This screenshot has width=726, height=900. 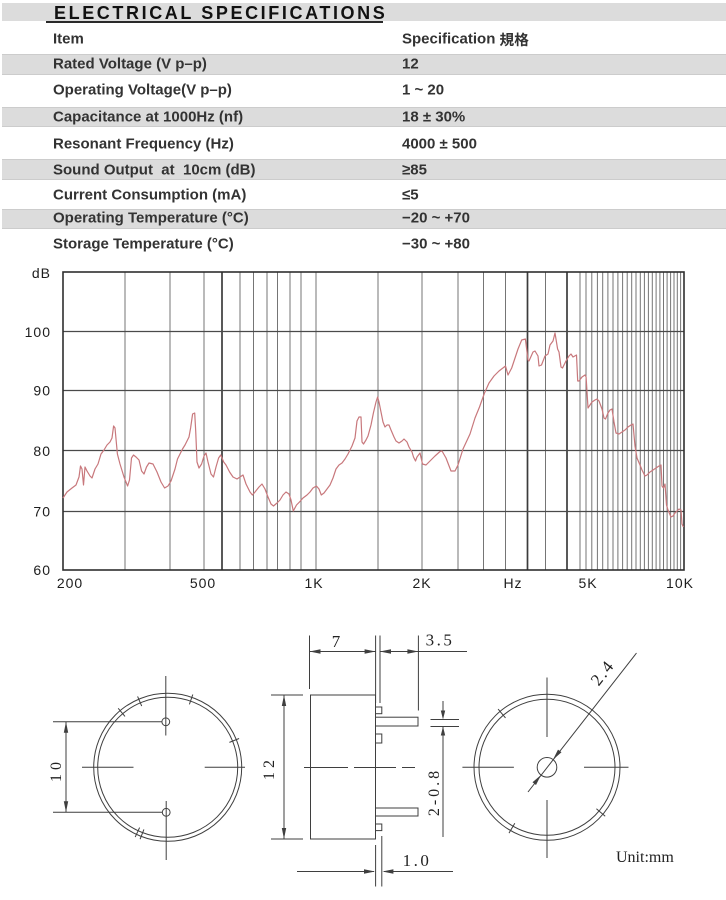 What do you see at coordinates (434, 792) in the screenshot?
I see `svg-text: 2-0.8` at bounding box center [434, 792].